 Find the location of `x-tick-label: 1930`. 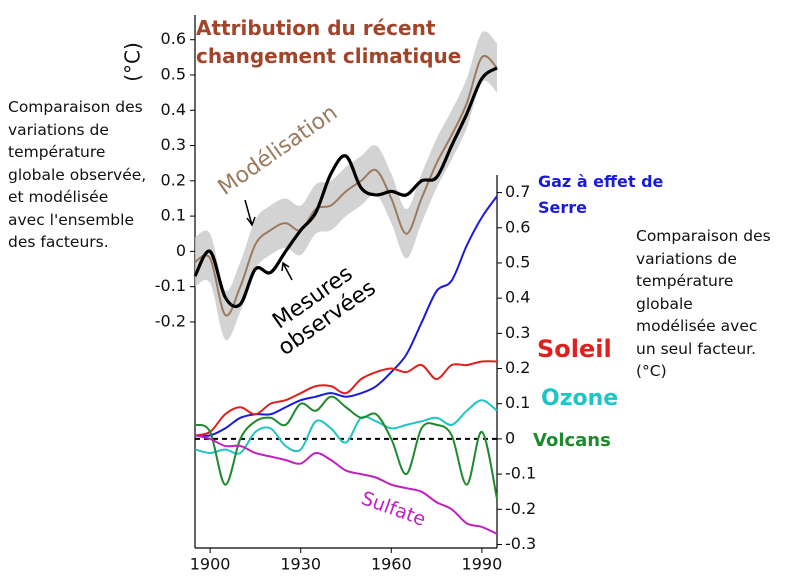

x-tick-label: 1930 is located at coordinates (300, 564).